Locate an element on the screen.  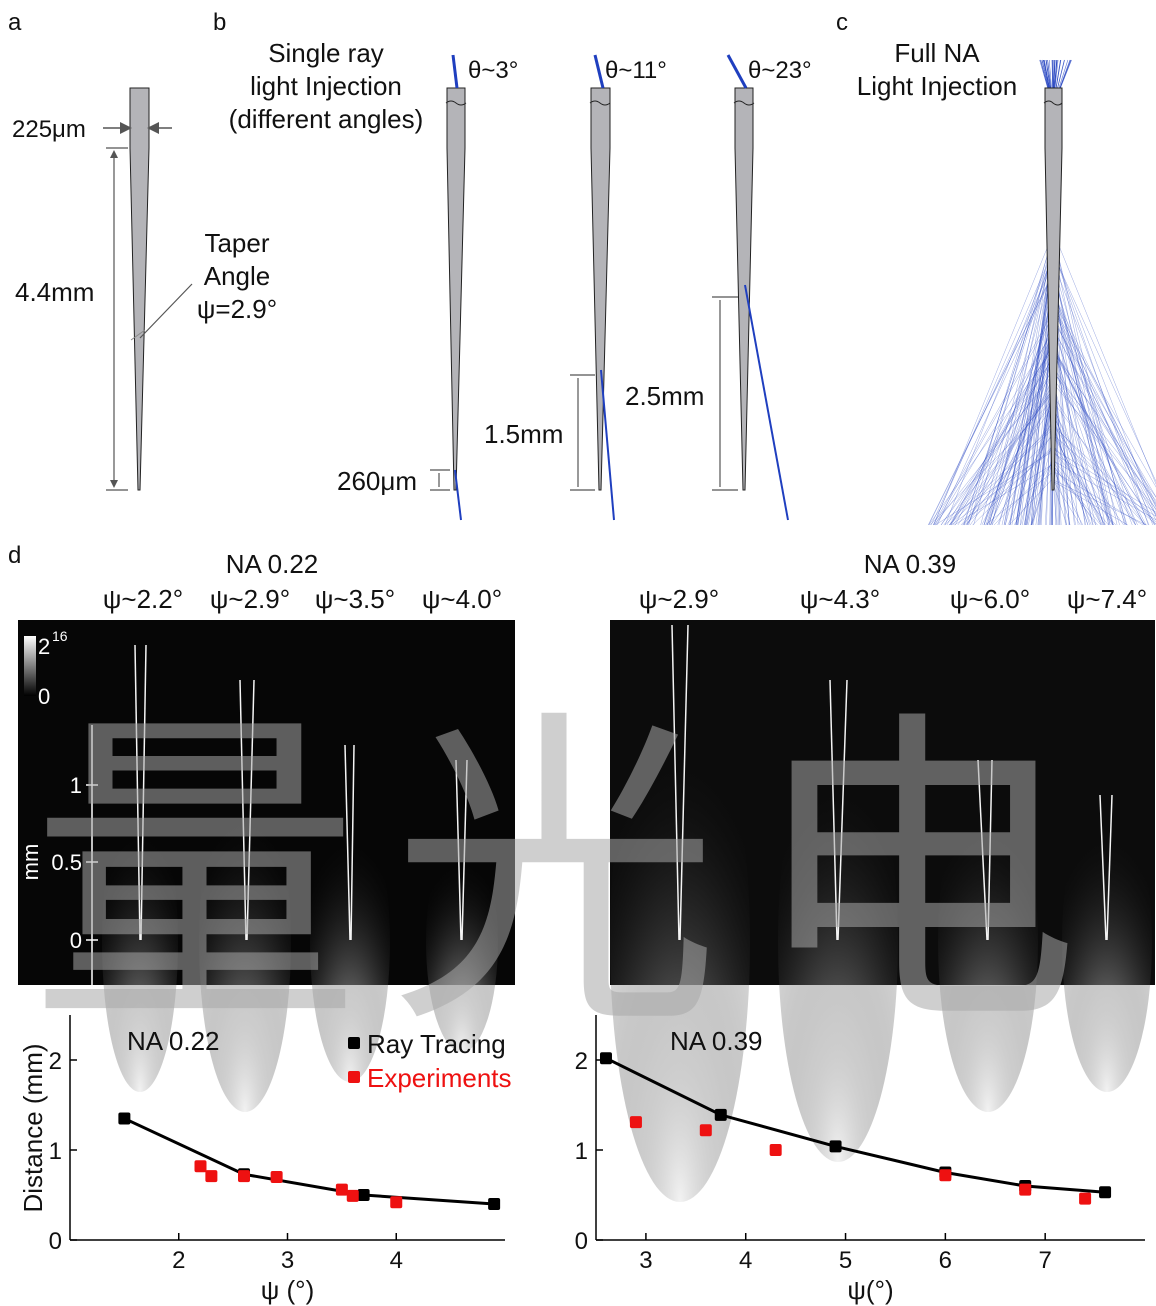
panel-b-dist-3: 2.5mm is located at coordinates (664, 396).